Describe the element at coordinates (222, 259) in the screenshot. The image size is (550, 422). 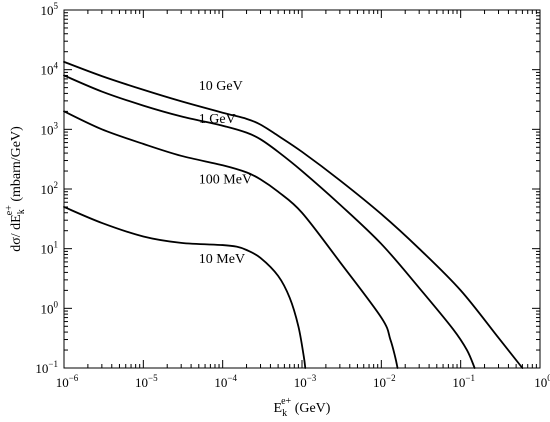
I see `series-label-10-mev: 10 MeV` at that location.